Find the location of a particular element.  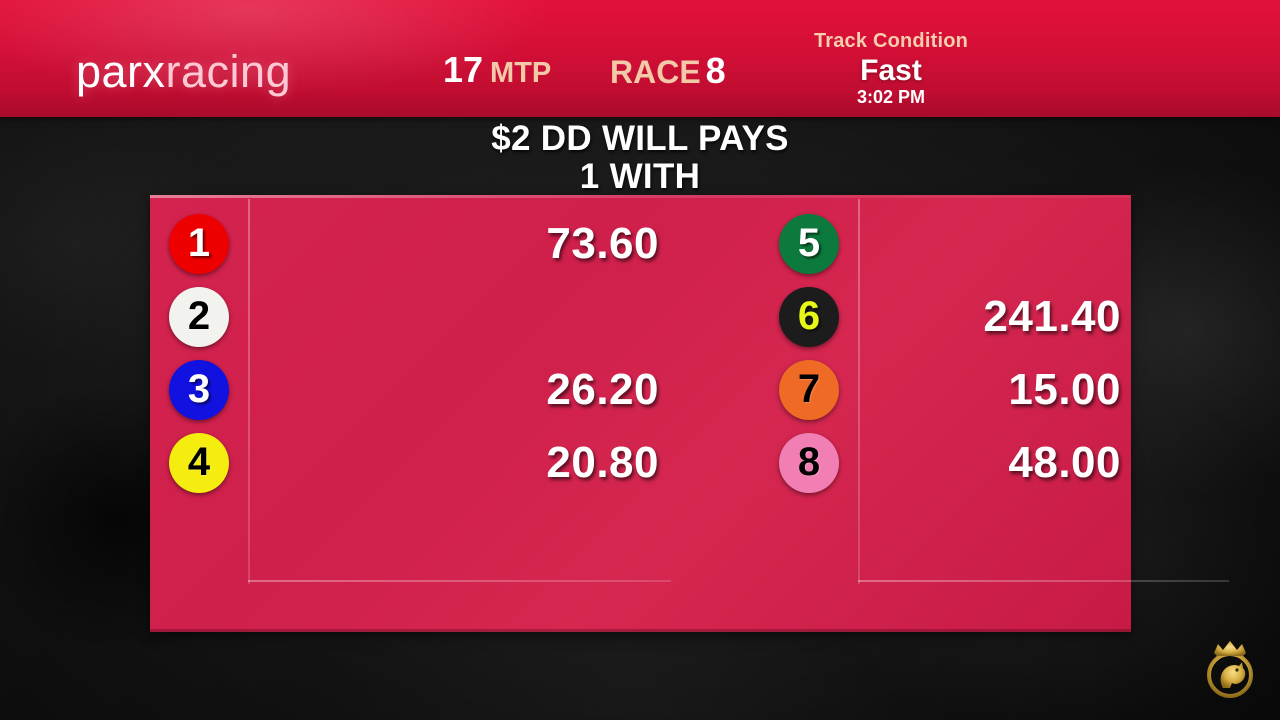

logo-text-parx: parx is located at coordinates (121, 71).